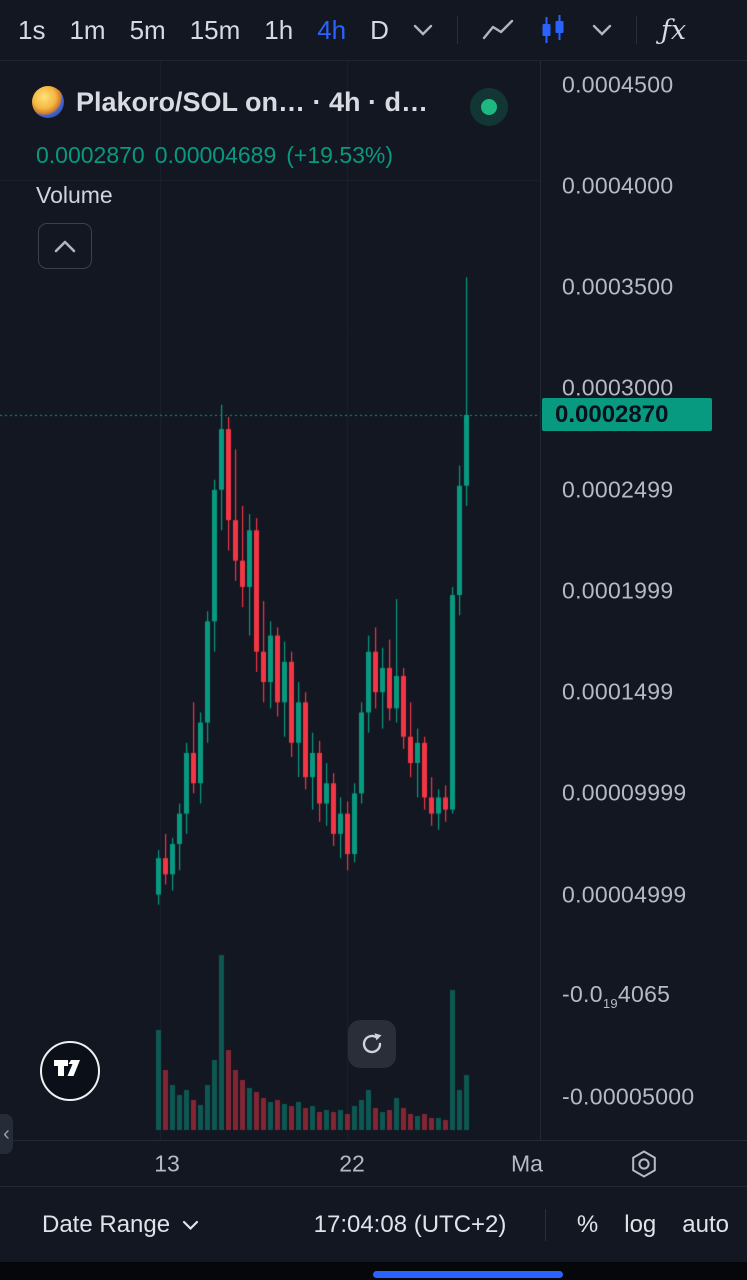  Describe the element at coordinates (340, 155) in the screenshot. I see `price-change-percent: (+19.53%)` at that location.